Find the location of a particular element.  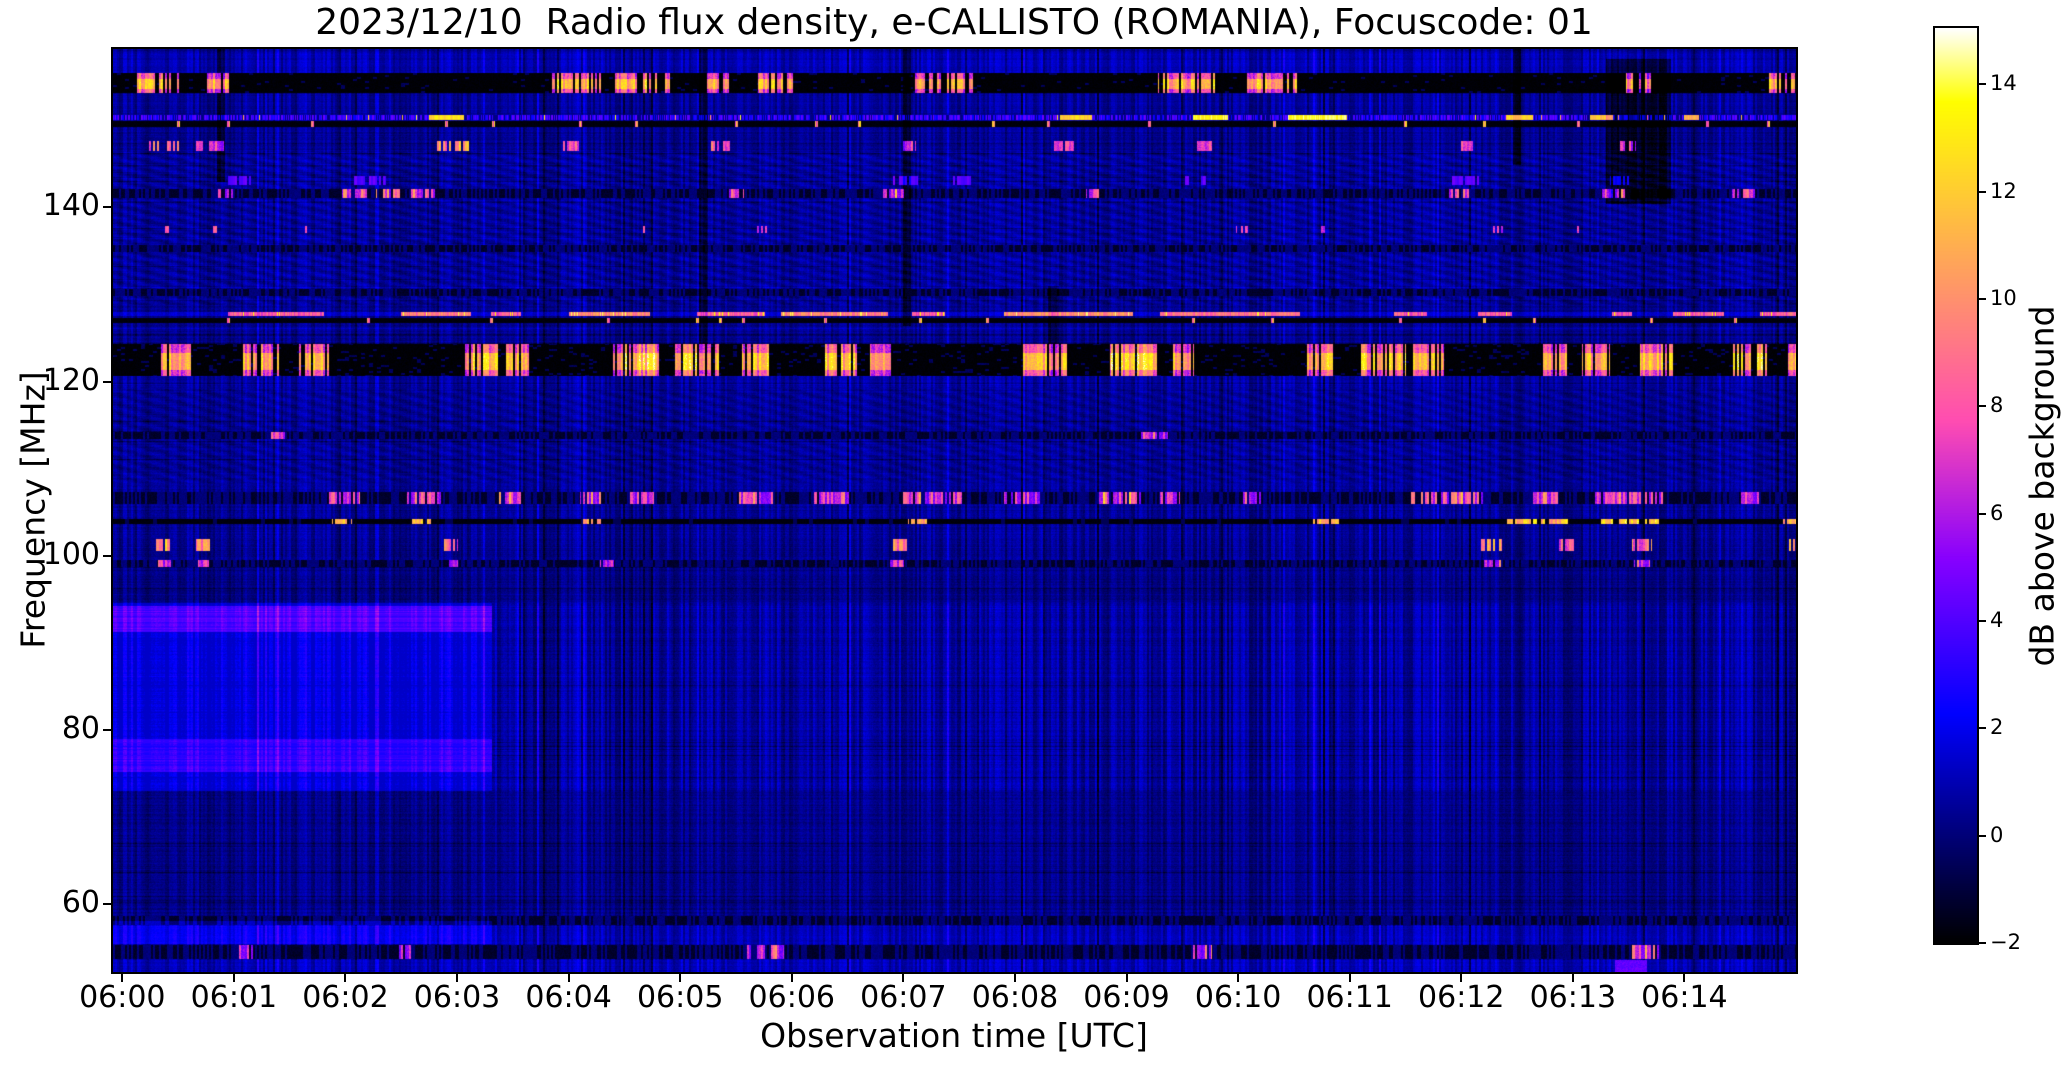

colorbar-tick-label: 6 is located at coordinates (1997, 512).